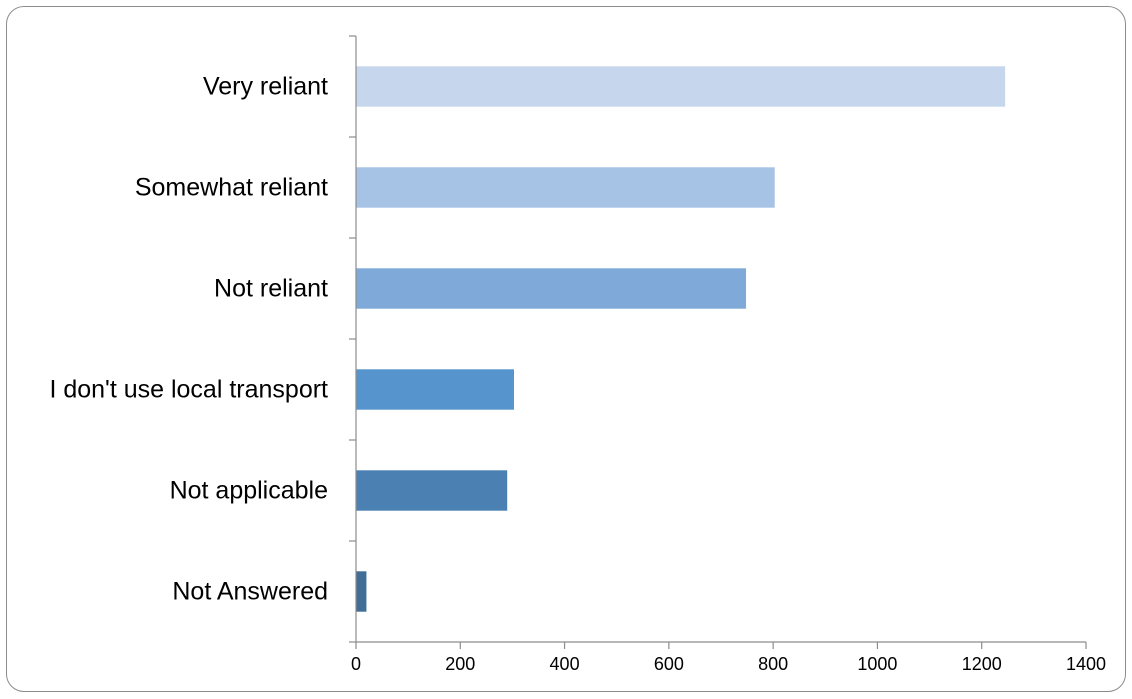 The image size is (1132, 699). I want to click on x-tick-label-1000: 1000, so click(877, 664).